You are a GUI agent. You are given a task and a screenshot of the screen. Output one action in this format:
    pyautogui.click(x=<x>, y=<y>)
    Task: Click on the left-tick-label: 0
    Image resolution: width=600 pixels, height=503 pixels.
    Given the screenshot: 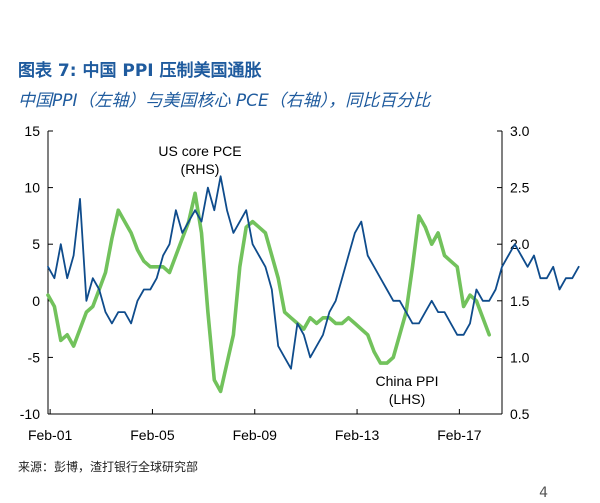 What is the action you would take?
    pyautogui.click(x=36, y=301)
    